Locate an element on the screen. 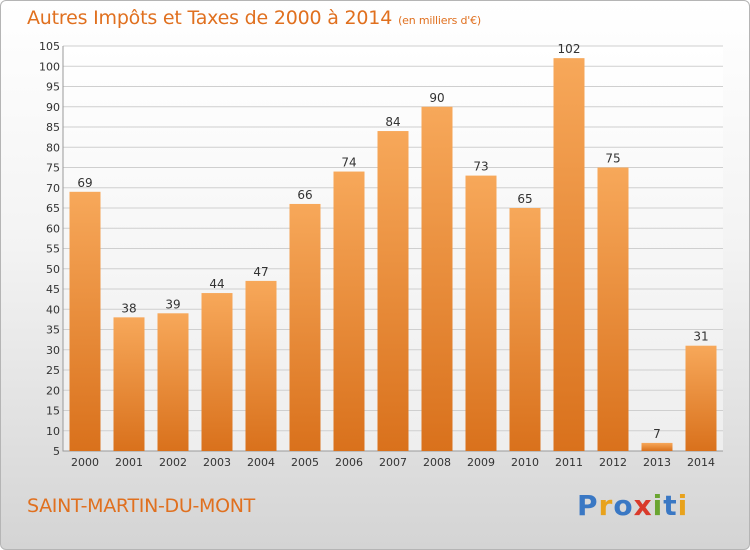 This screenshot has width=750, height=550. y-tick-label: 75 is located at coordinates (53, 168).